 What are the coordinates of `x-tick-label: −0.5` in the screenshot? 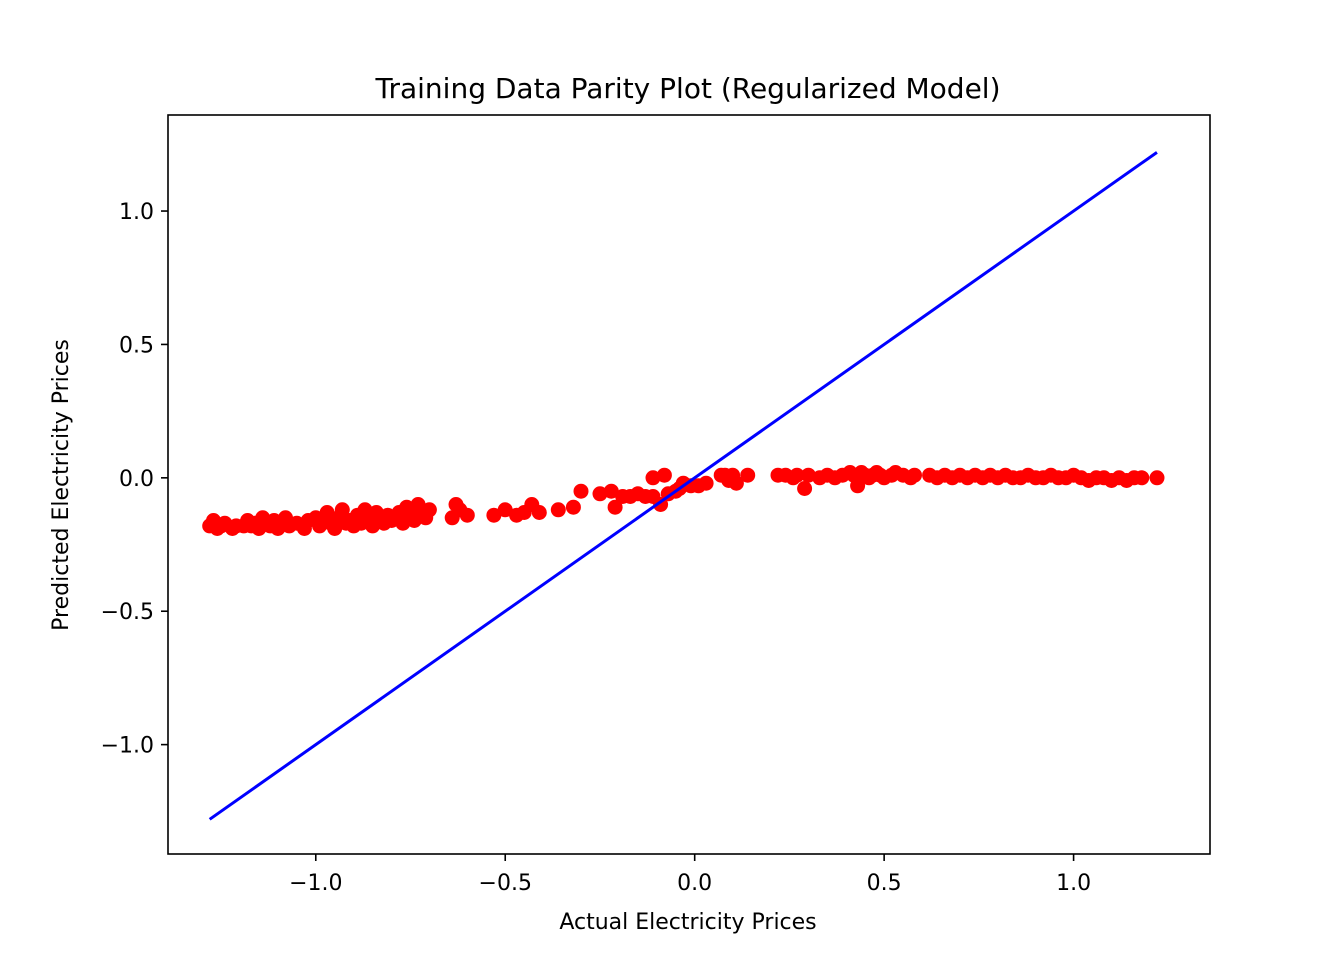 It's located at (505, 883).